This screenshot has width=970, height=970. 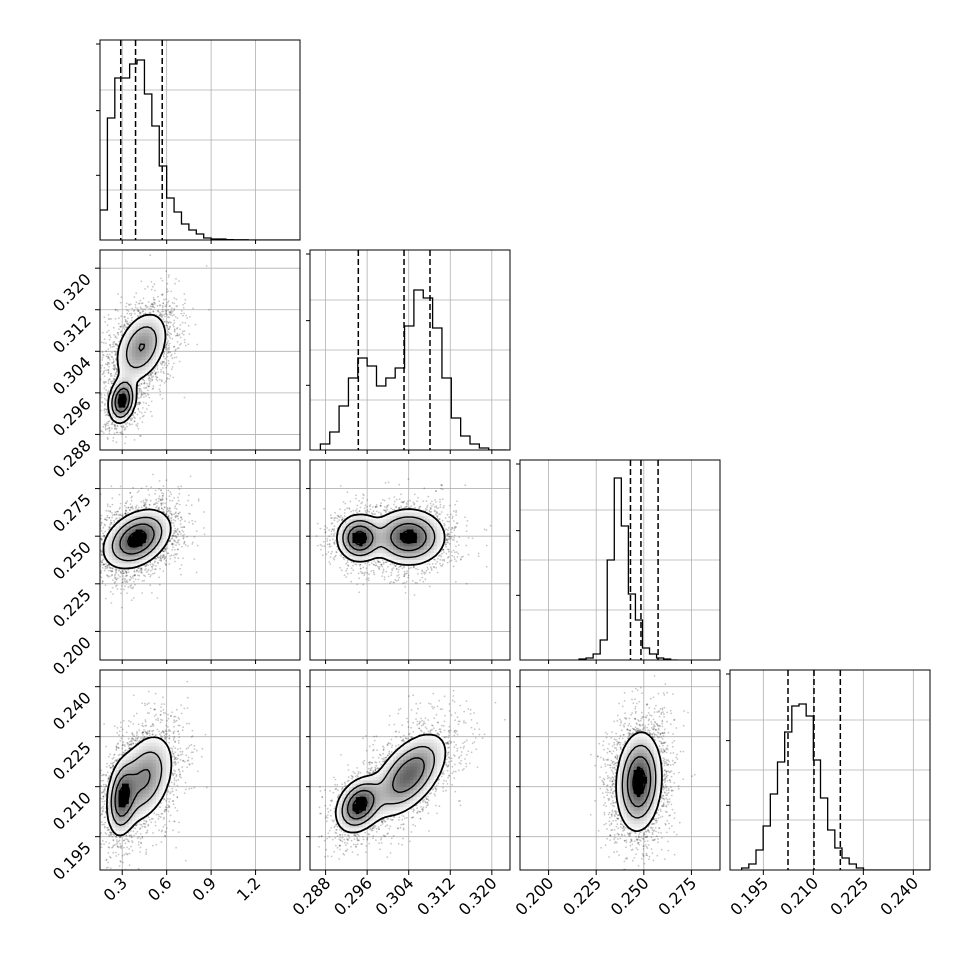 What do you see at coordinates (122, 400) in the screenshot?
I see `contour-line` at bounding box center [122, 400].